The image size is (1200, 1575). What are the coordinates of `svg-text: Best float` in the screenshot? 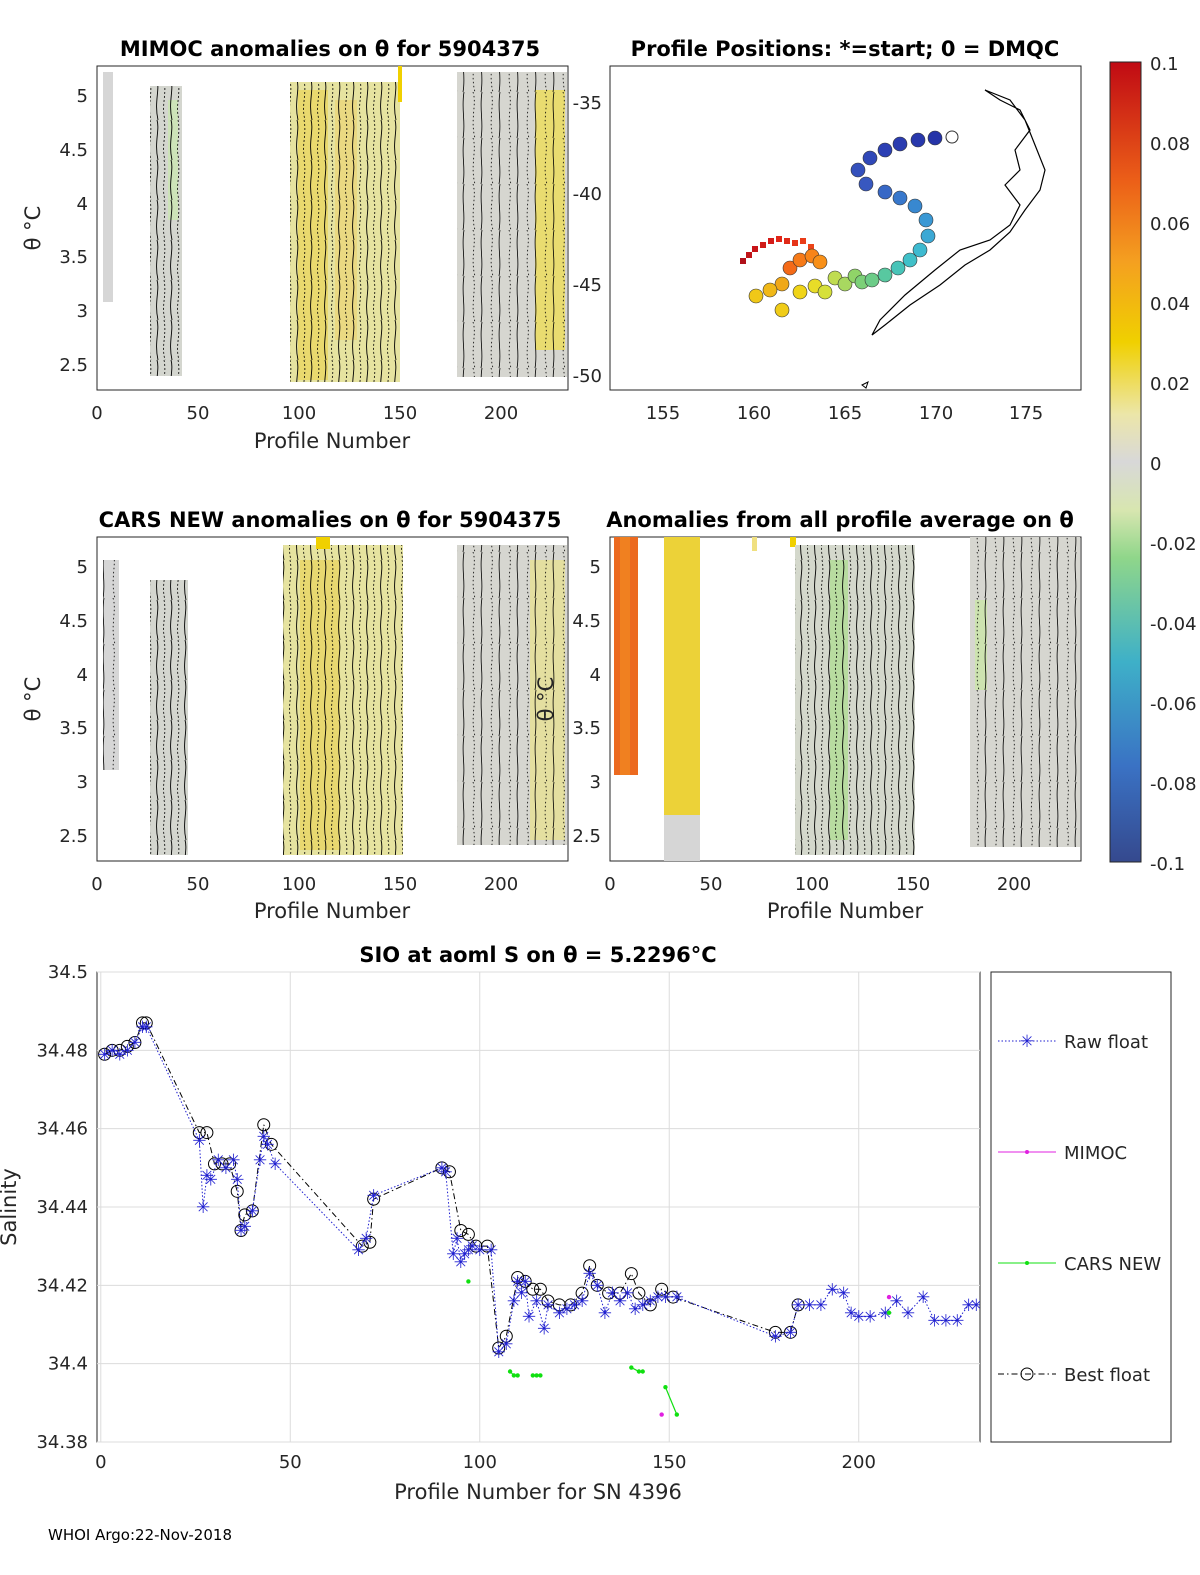 It's located at (1107, 1375).